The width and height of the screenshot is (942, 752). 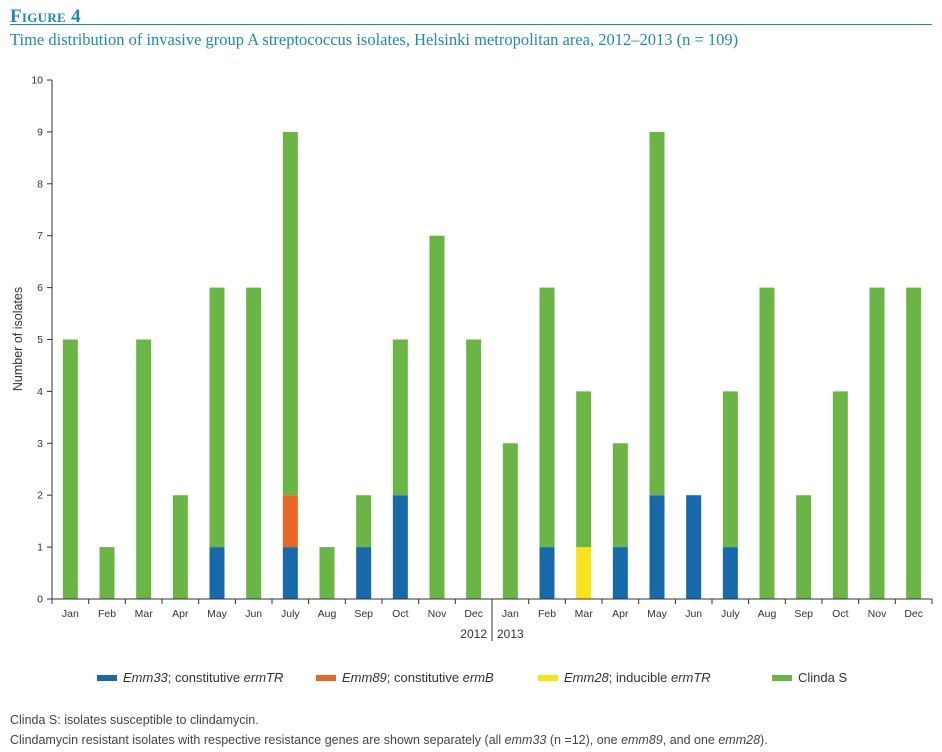 I want to click on y-tick-label: 8, so click(x=40, y=184).